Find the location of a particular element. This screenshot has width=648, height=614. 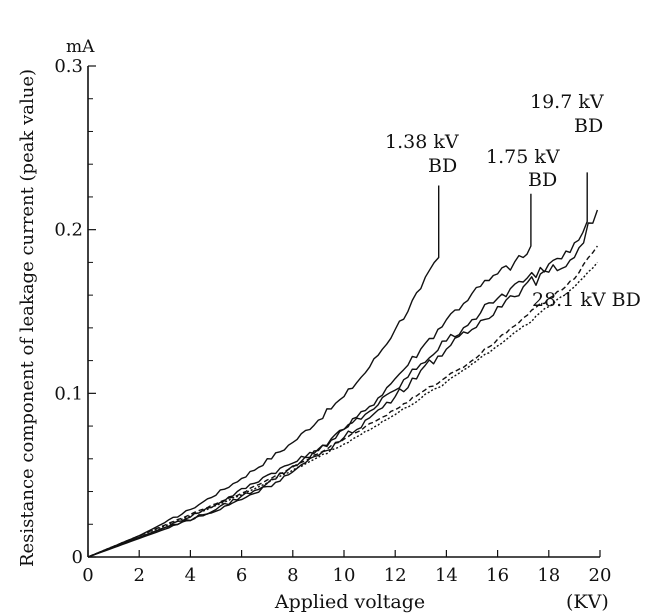

x-tick-label: 2 is located at coordinates (138, 575).